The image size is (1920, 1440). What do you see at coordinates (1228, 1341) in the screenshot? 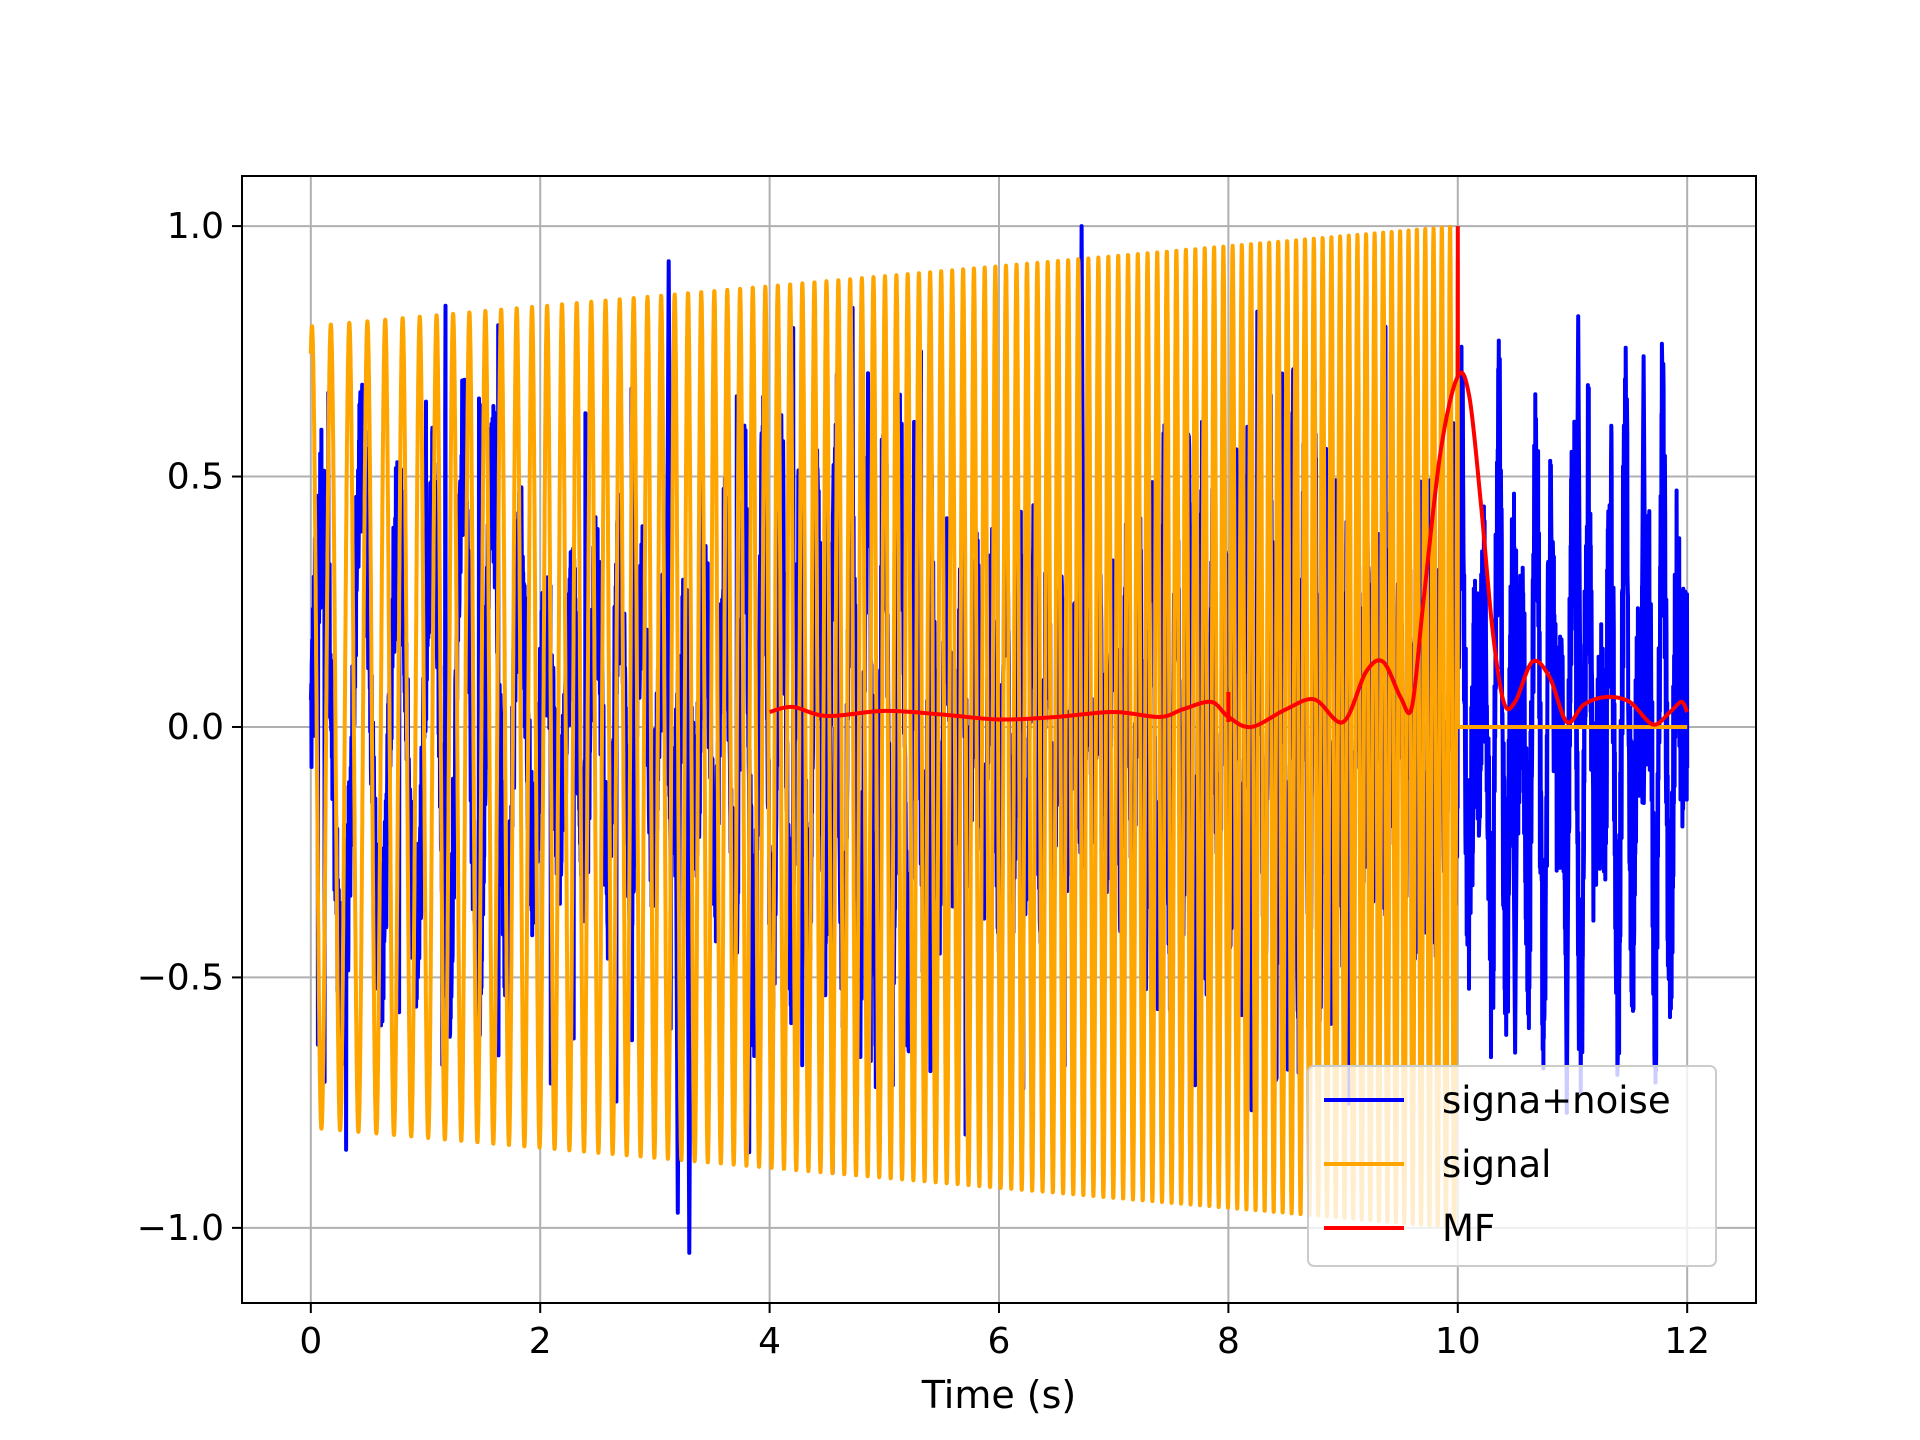
I see `x-tick-label: 8` at bounding box center [1228, 1341].